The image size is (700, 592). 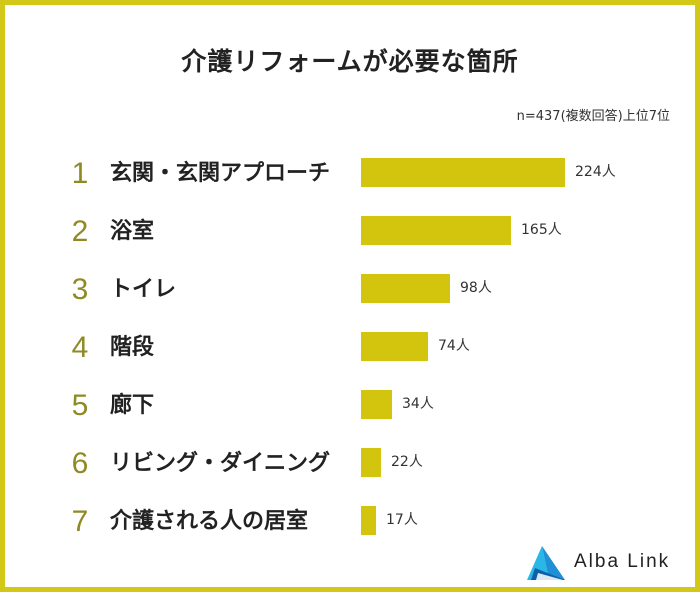 I want to click on chart-row: 5 廊下 34人, so click(x=350, y=406).